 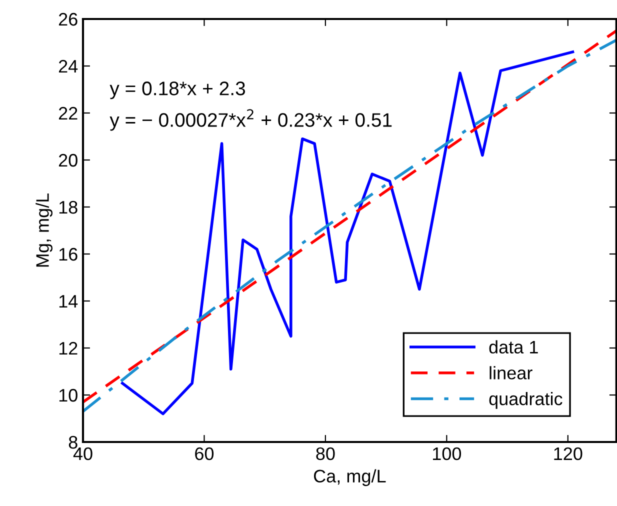 What do you see at coordinates (68, 301) in the screenshot?
I see `y-tick-label: 14` at bounding box center [68, 301].